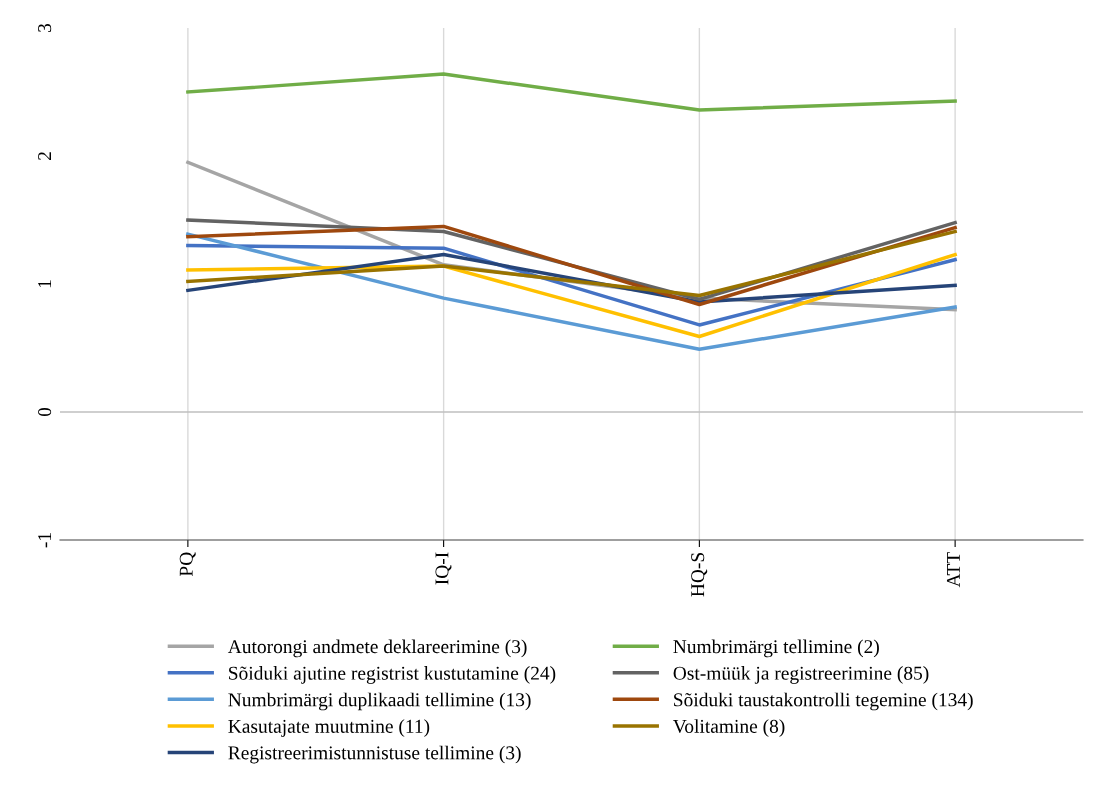 This screenshot has width=1097, height=801. I want to click on x-tick-label: HQ-S, so click(699, 575).